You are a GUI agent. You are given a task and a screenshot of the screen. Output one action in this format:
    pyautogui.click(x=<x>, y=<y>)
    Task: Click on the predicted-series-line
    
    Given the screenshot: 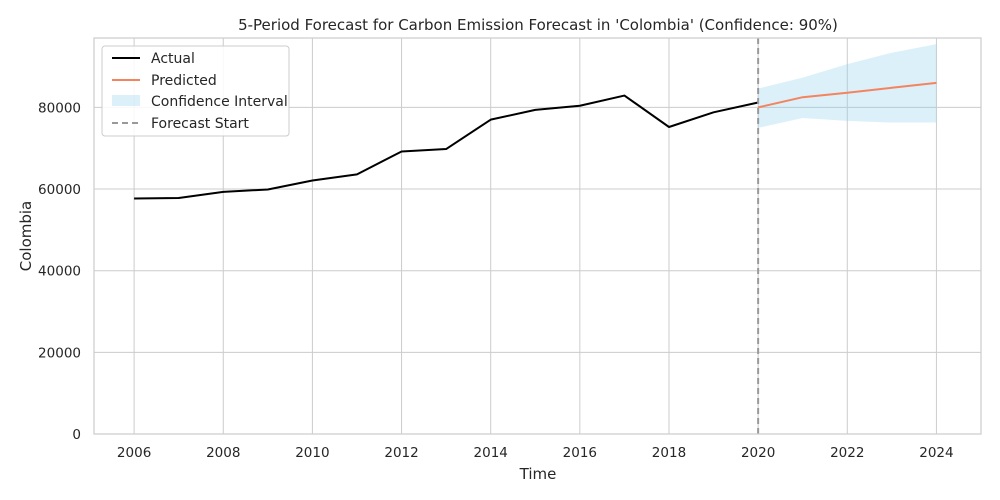 What is the action you would take?
    pyautogui.click(x=847, y=95)
    